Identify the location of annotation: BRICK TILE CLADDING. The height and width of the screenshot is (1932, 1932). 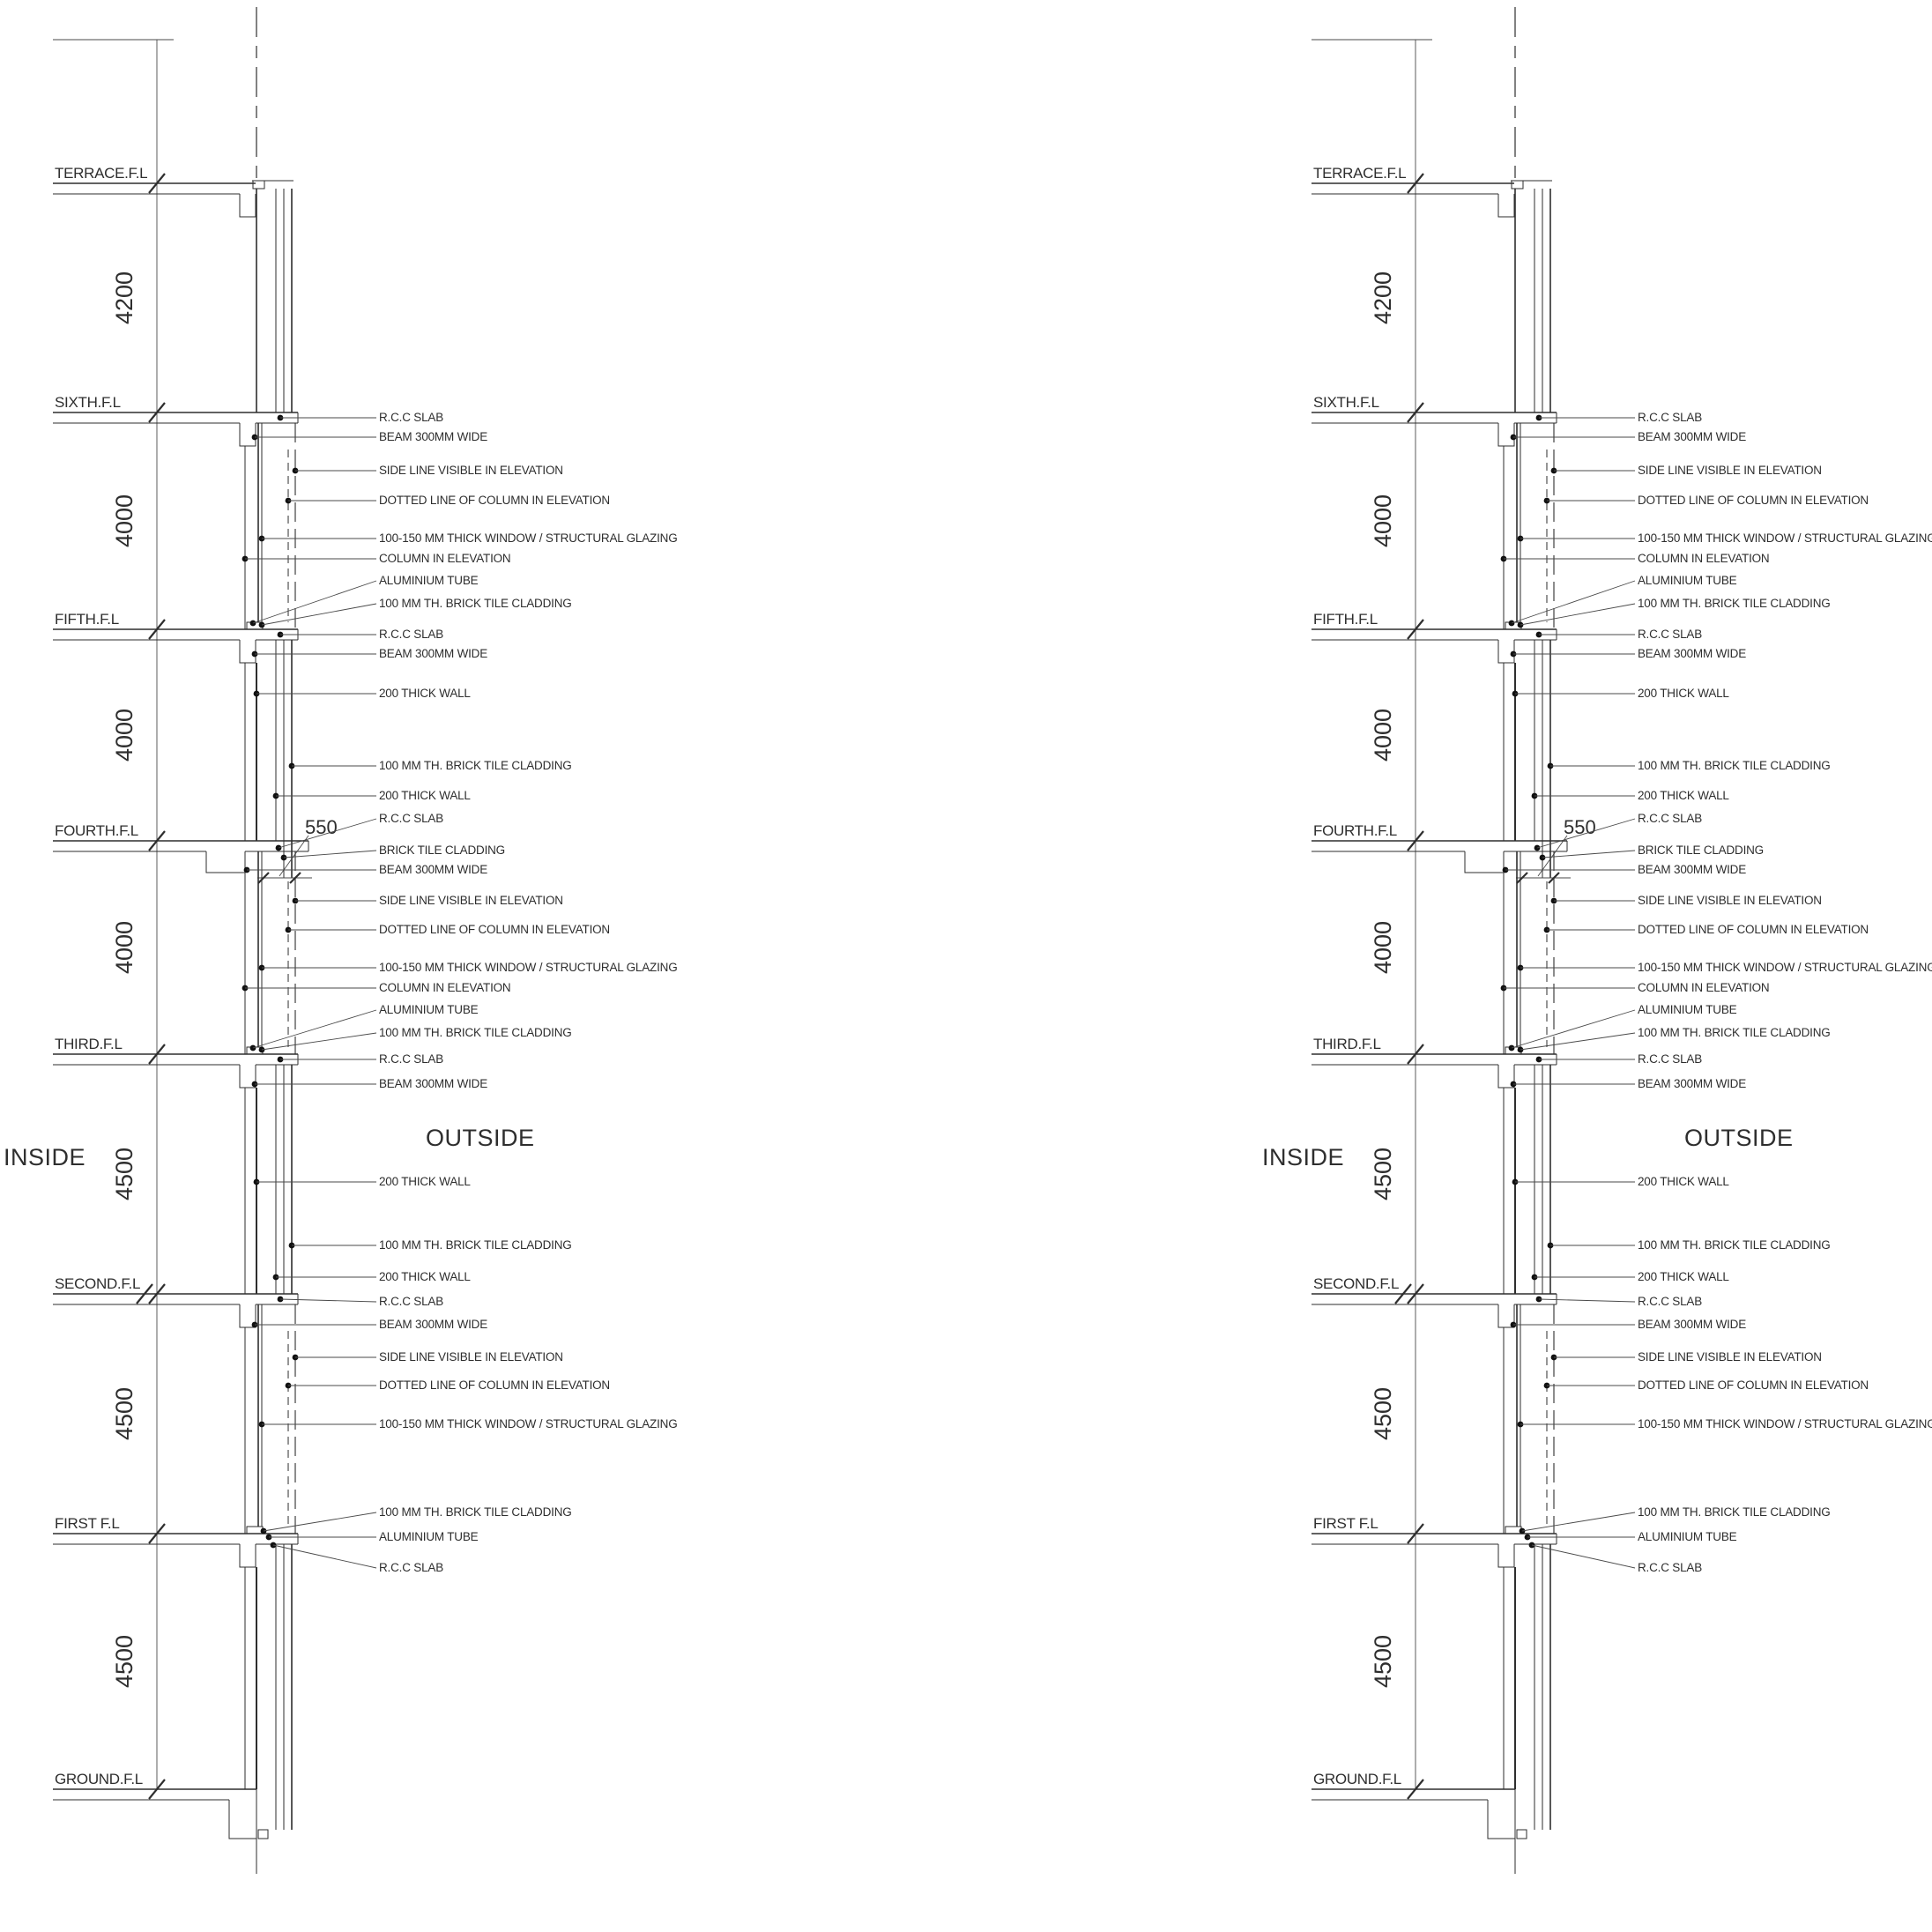
(392, 852).